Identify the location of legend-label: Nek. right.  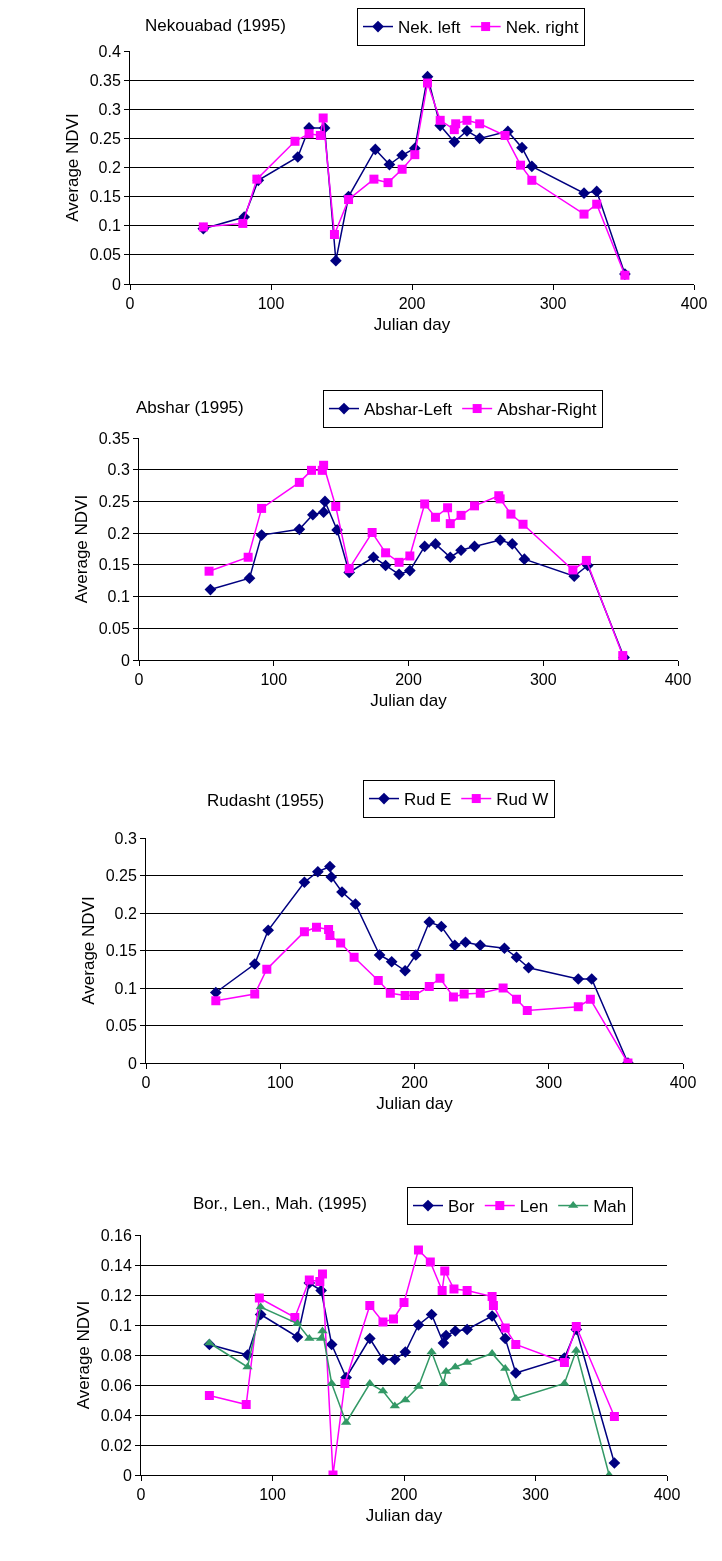
(542, 28).